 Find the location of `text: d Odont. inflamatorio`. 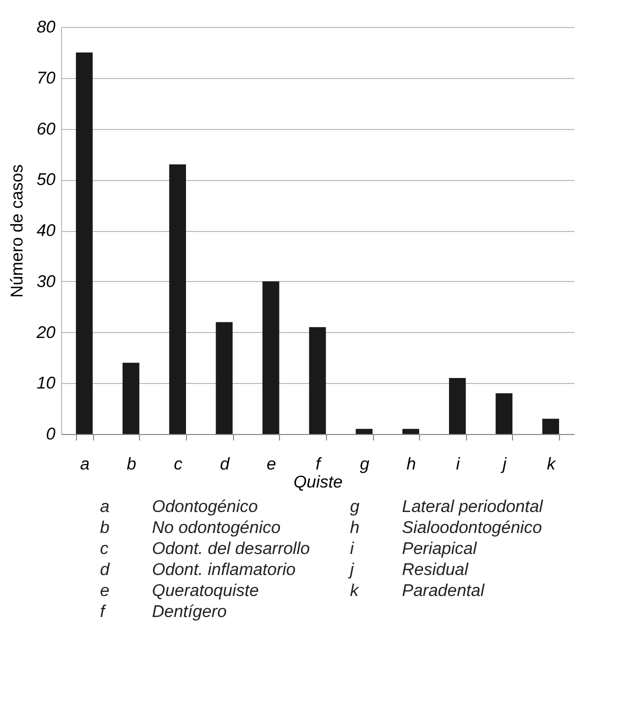

text: d Odont. inflamatorio is located at coordinates (198, 569).